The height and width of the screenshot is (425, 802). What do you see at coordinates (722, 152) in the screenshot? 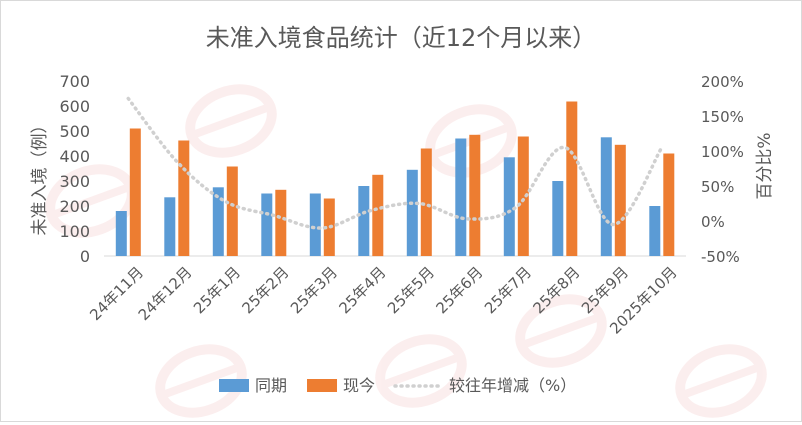
I see `y2-tick-label: 100%` at bounding box center [722, 152].